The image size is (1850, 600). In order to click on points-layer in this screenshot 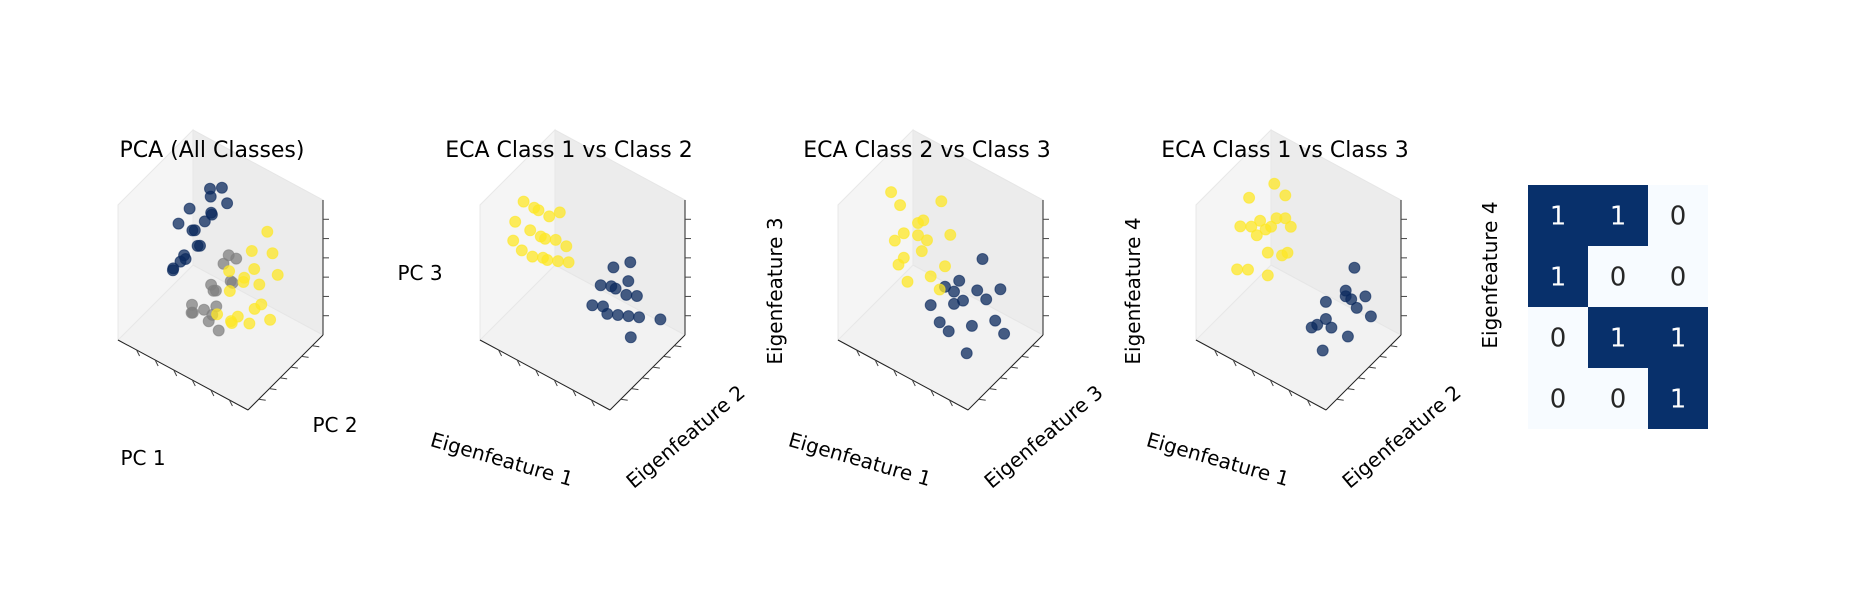, I will do `click(1304, 267)`.